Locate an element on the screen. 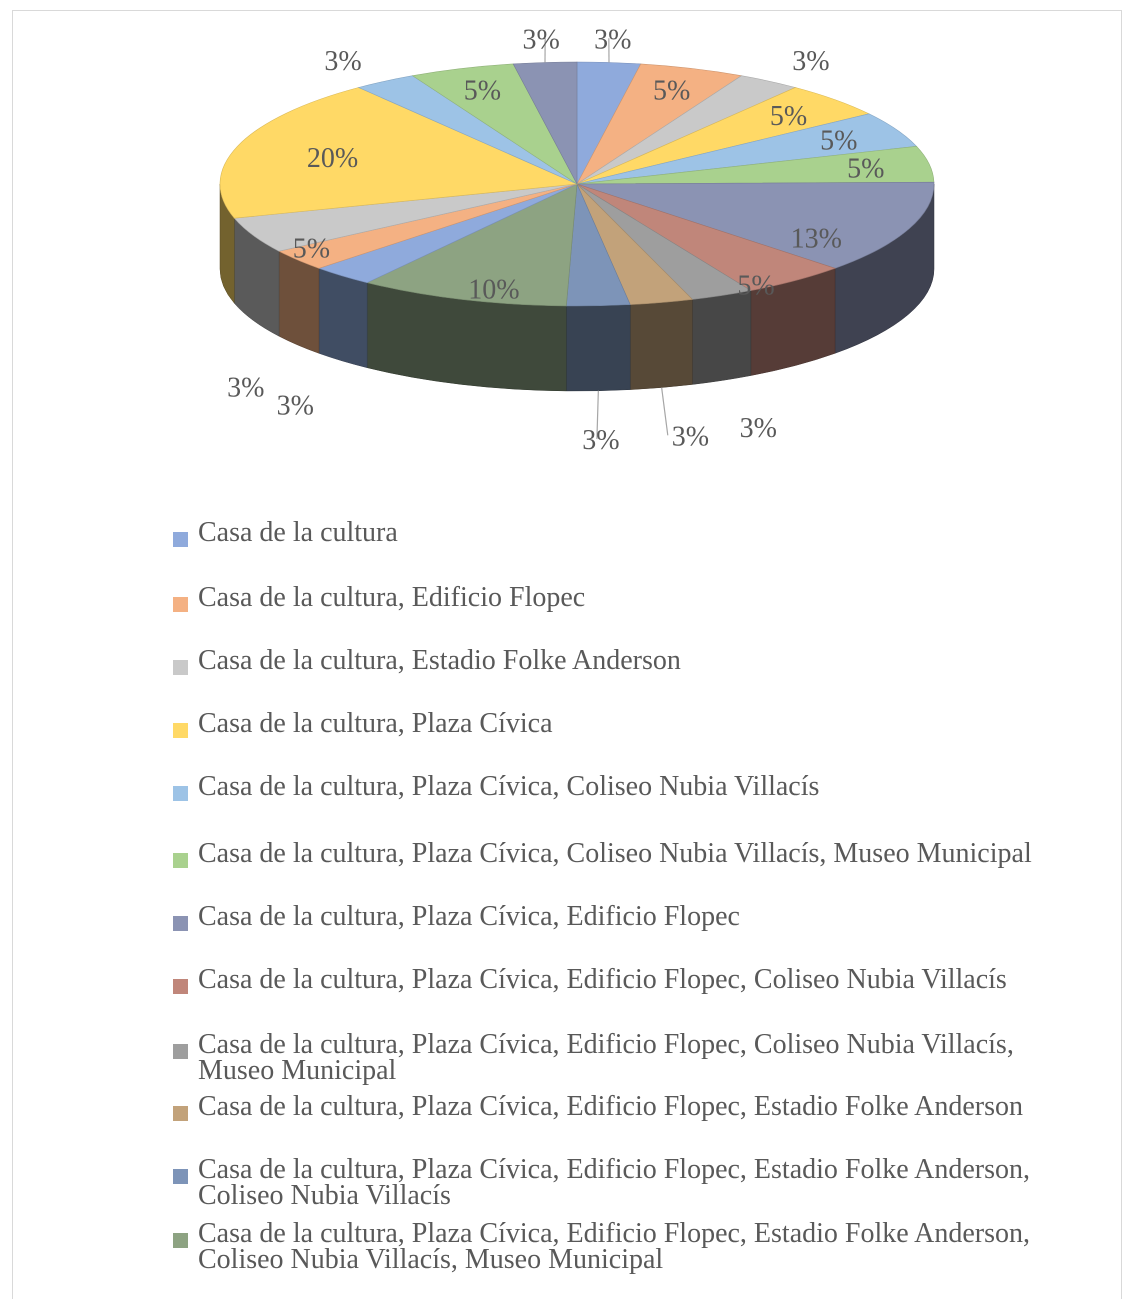 This screenshot has height=1300, width=1131. slice-label-12: 3% is located at coordinates (295, 406).